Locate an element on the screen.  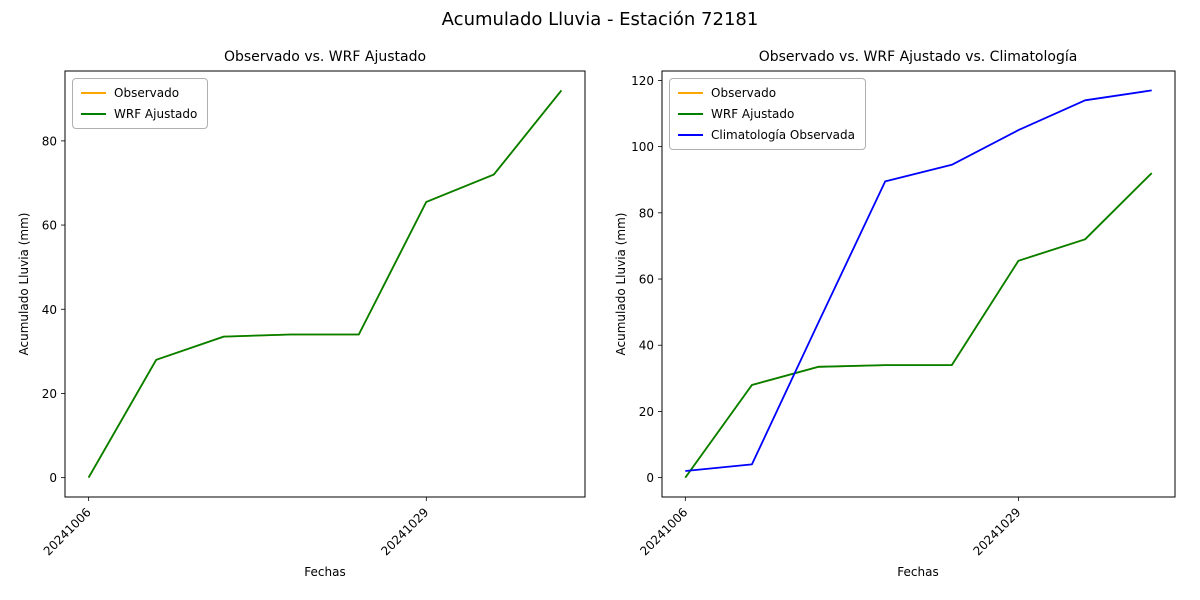
axes-title-left: Observado vs. WRF Ajustado is located at coordinates (325, 57).